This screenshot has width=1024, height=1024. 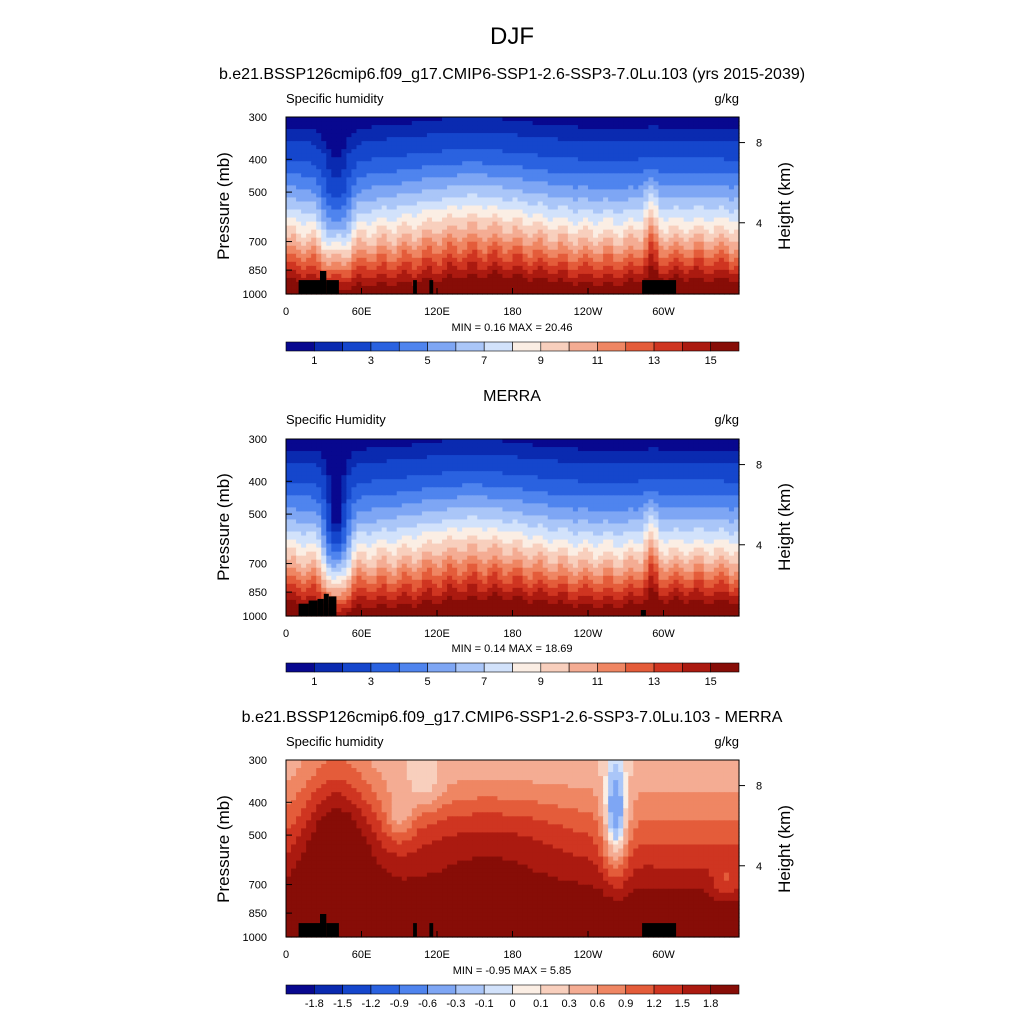 I want to click on colorbar-label: 7, so click(x=484, y=361).